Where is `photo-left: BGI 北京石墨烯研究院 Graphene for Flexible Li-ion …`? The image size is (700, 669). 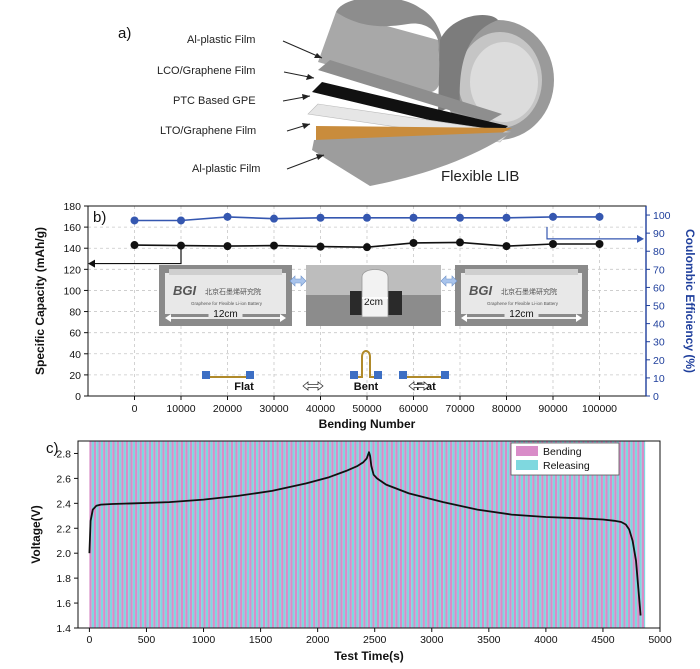 photo-left: BGI 北京石墨烯研究院 Graphene for Flexible Li-ion … is located at coordinates (225, 295).